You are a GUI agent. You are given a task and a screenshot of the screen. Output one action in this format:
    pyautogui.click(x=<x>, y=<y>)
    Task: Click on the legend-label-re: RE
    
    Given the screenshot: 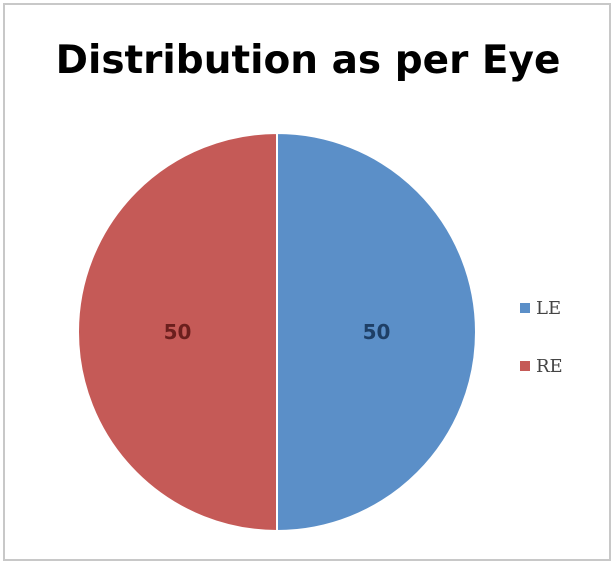 What is the action you would take?
    pyautogui.click(x=549, y=366)
    